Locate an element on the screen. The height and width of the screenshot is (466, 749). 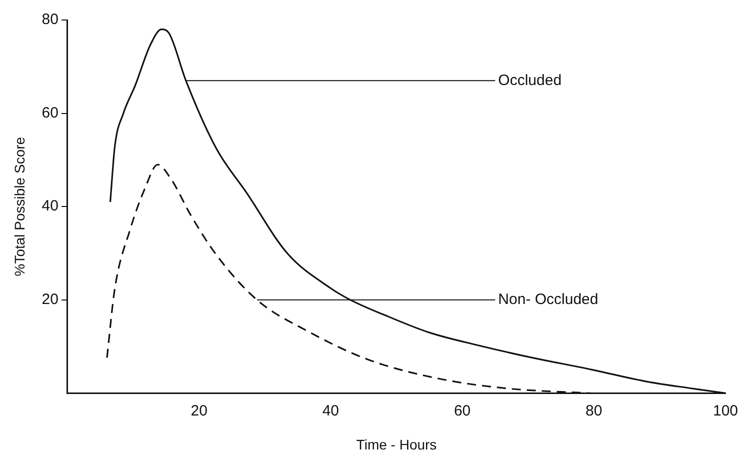
annotation: Non- Occluded is located at coordinates (548, 299).